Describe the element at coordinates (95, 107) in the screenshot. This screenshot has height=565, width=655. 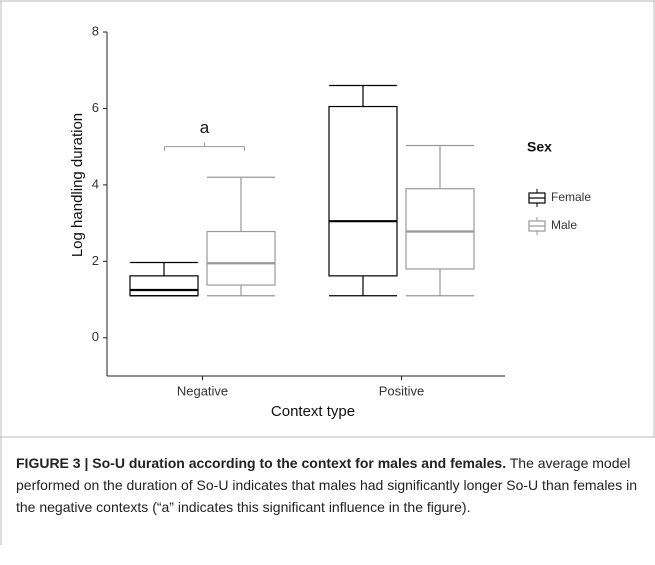
I see `y-tick-label: 6` at that location.